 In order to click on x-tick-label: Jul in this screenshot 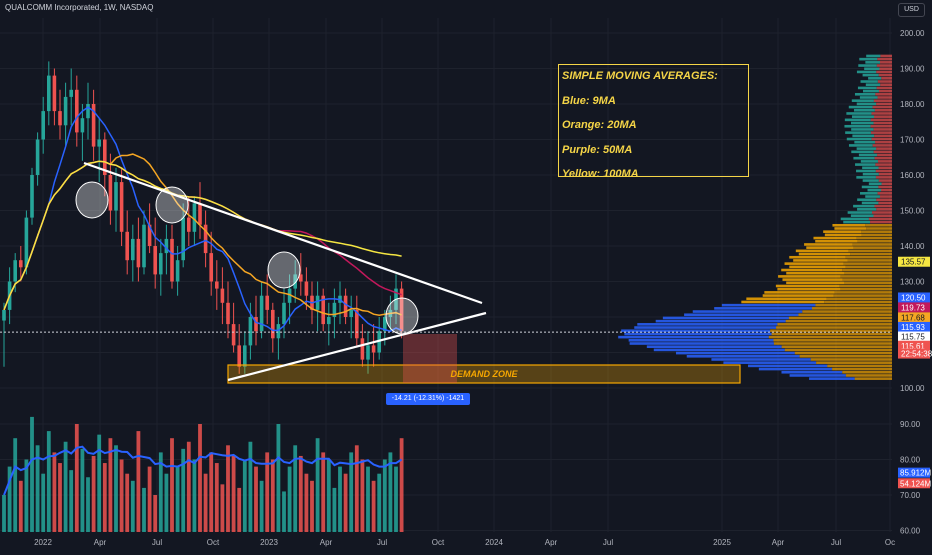, I will do `click(608, 542)`.